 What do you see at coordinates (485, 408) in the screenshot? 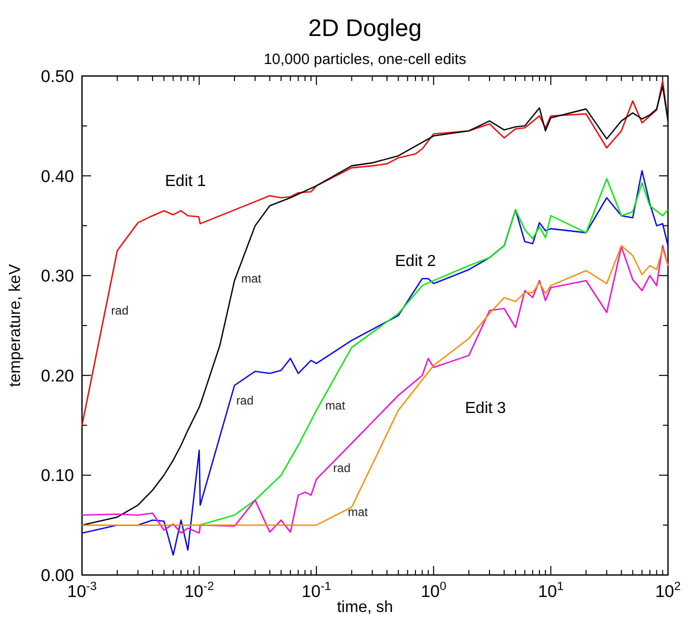
I see `annotation: Edit 3` at bounding box center [485, 408].